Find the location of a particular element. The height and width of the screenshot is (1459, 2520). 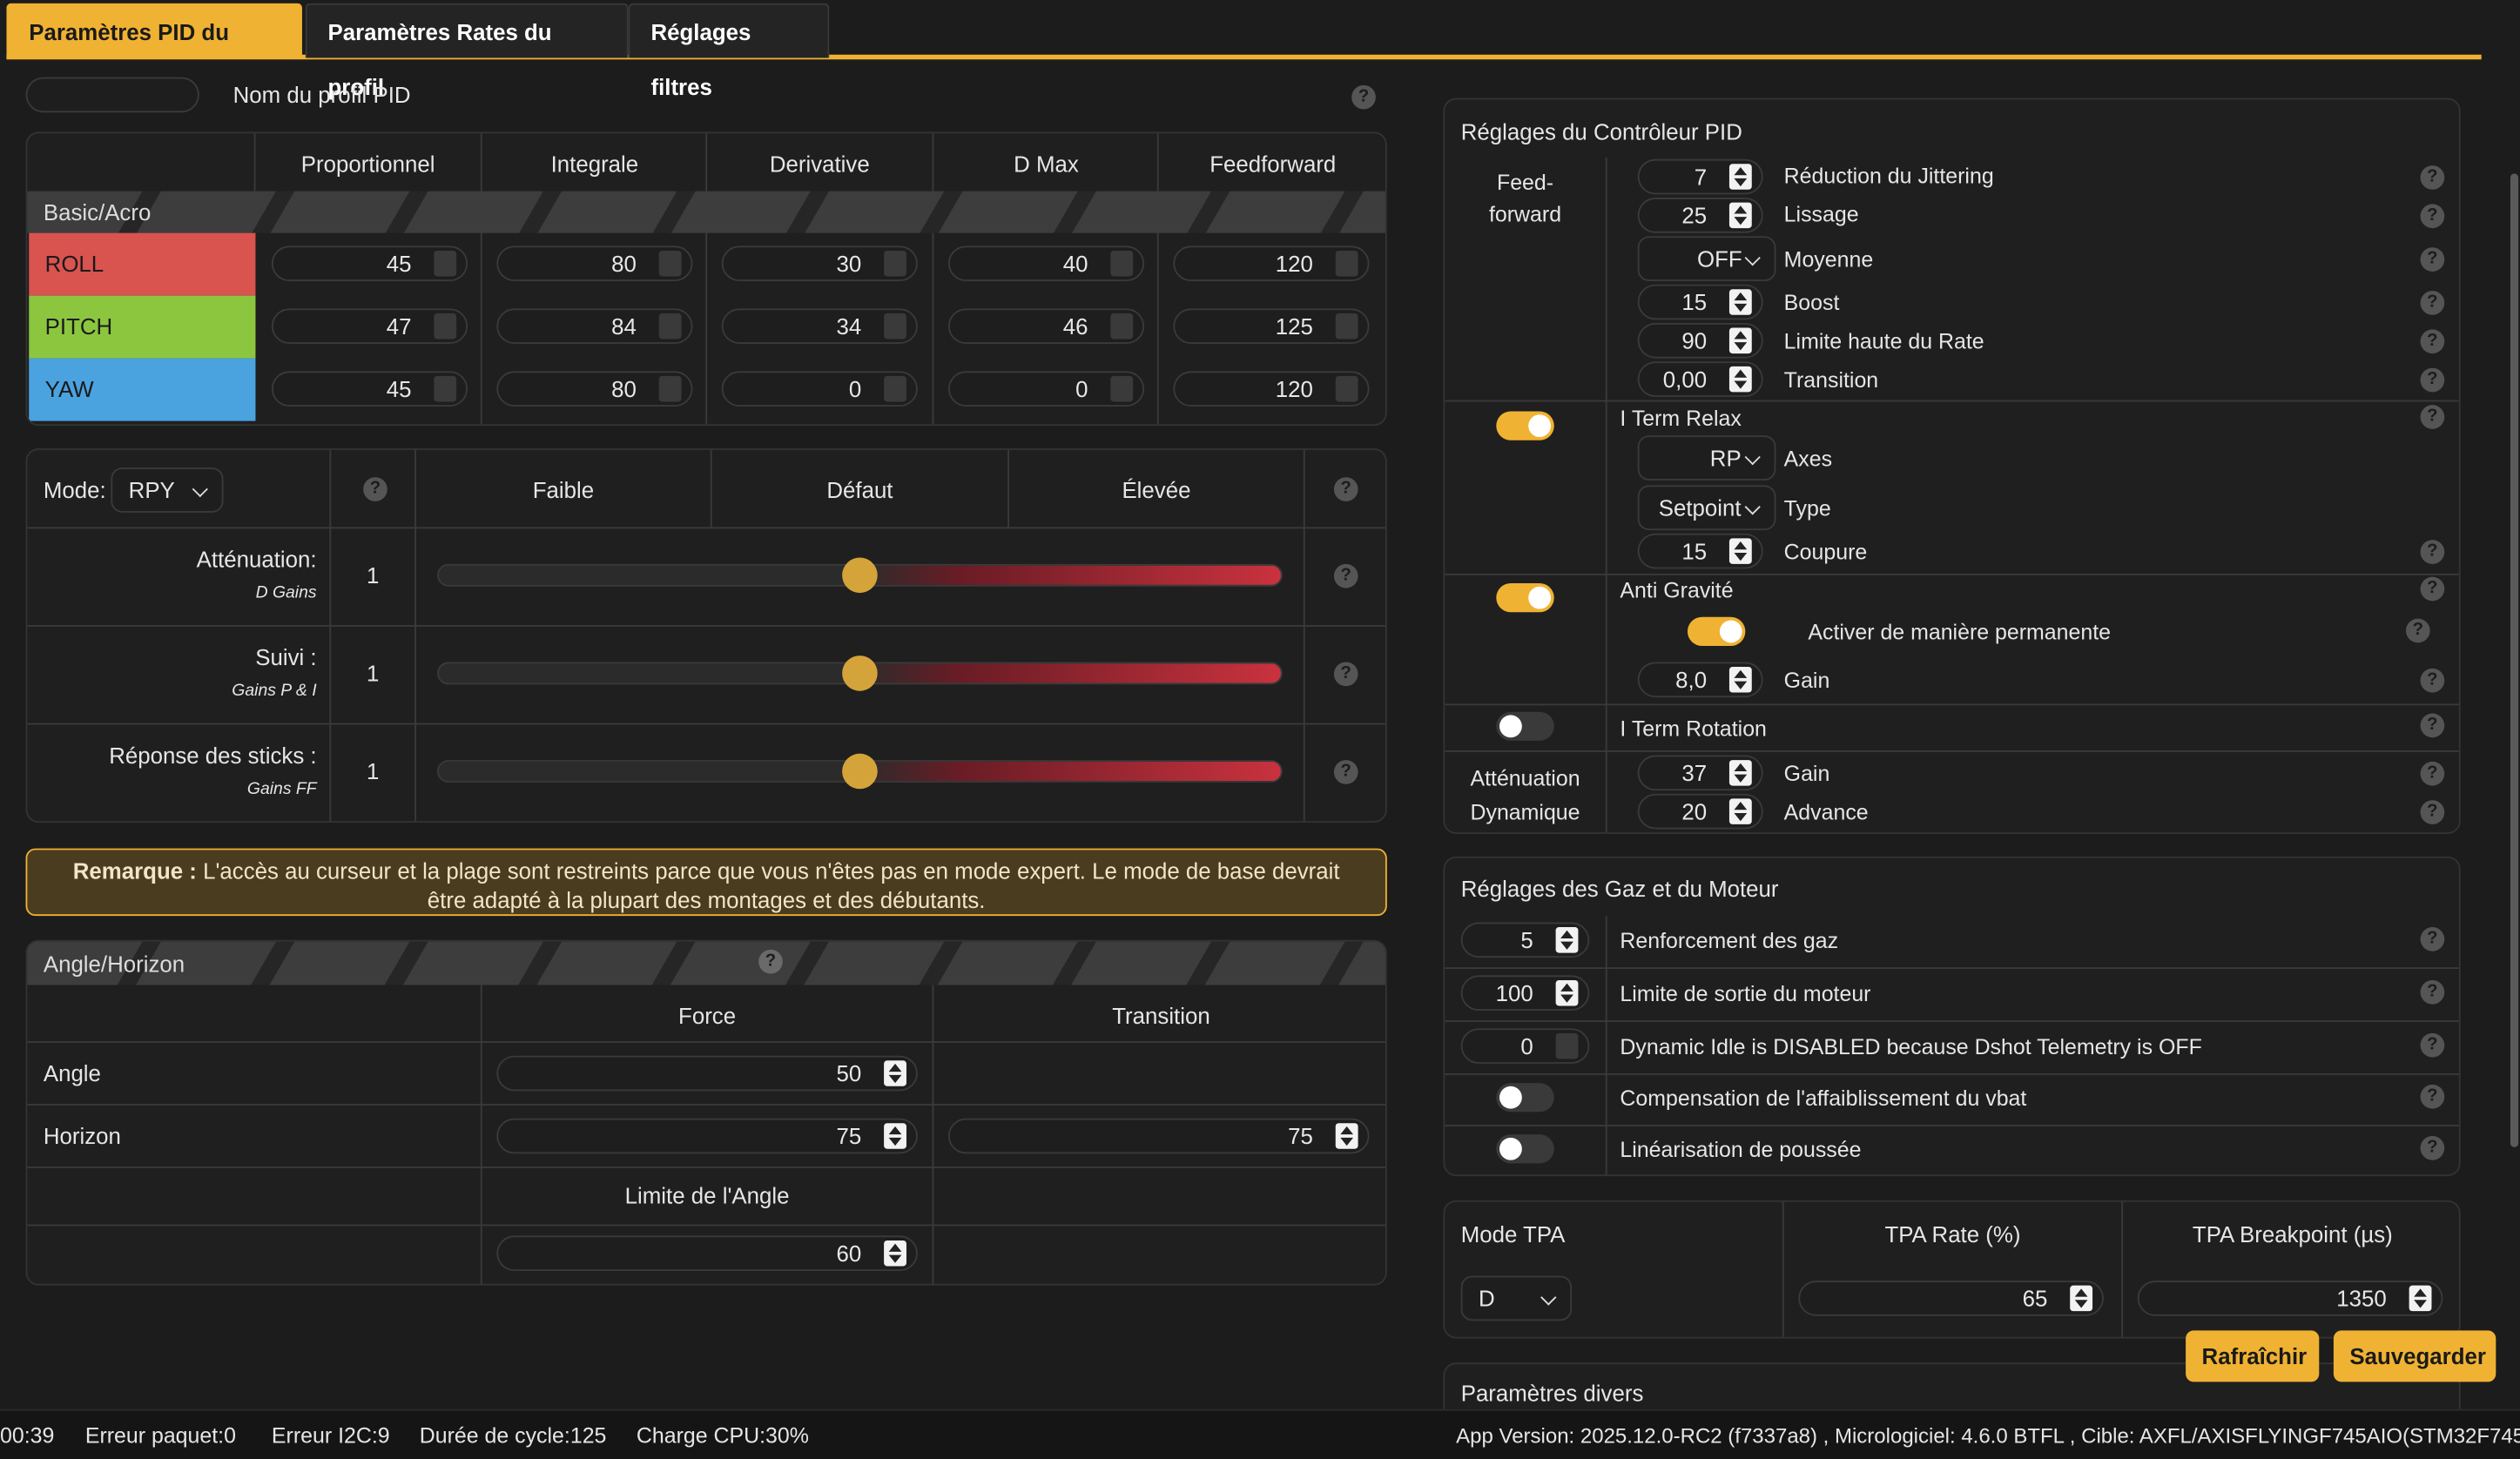

motor-limit-input: 100 is located at coordinates (1525, 994).